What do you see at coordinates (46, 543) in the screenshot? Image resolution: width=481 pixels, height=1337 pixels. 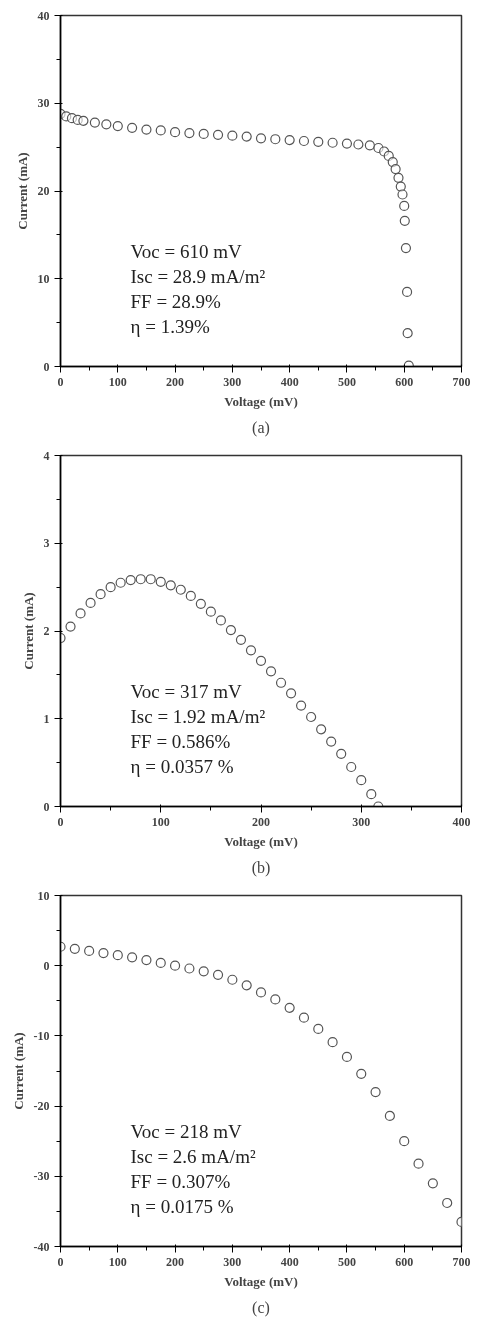 I see `y-tick-label: 3` at bounding box center [46, 543].